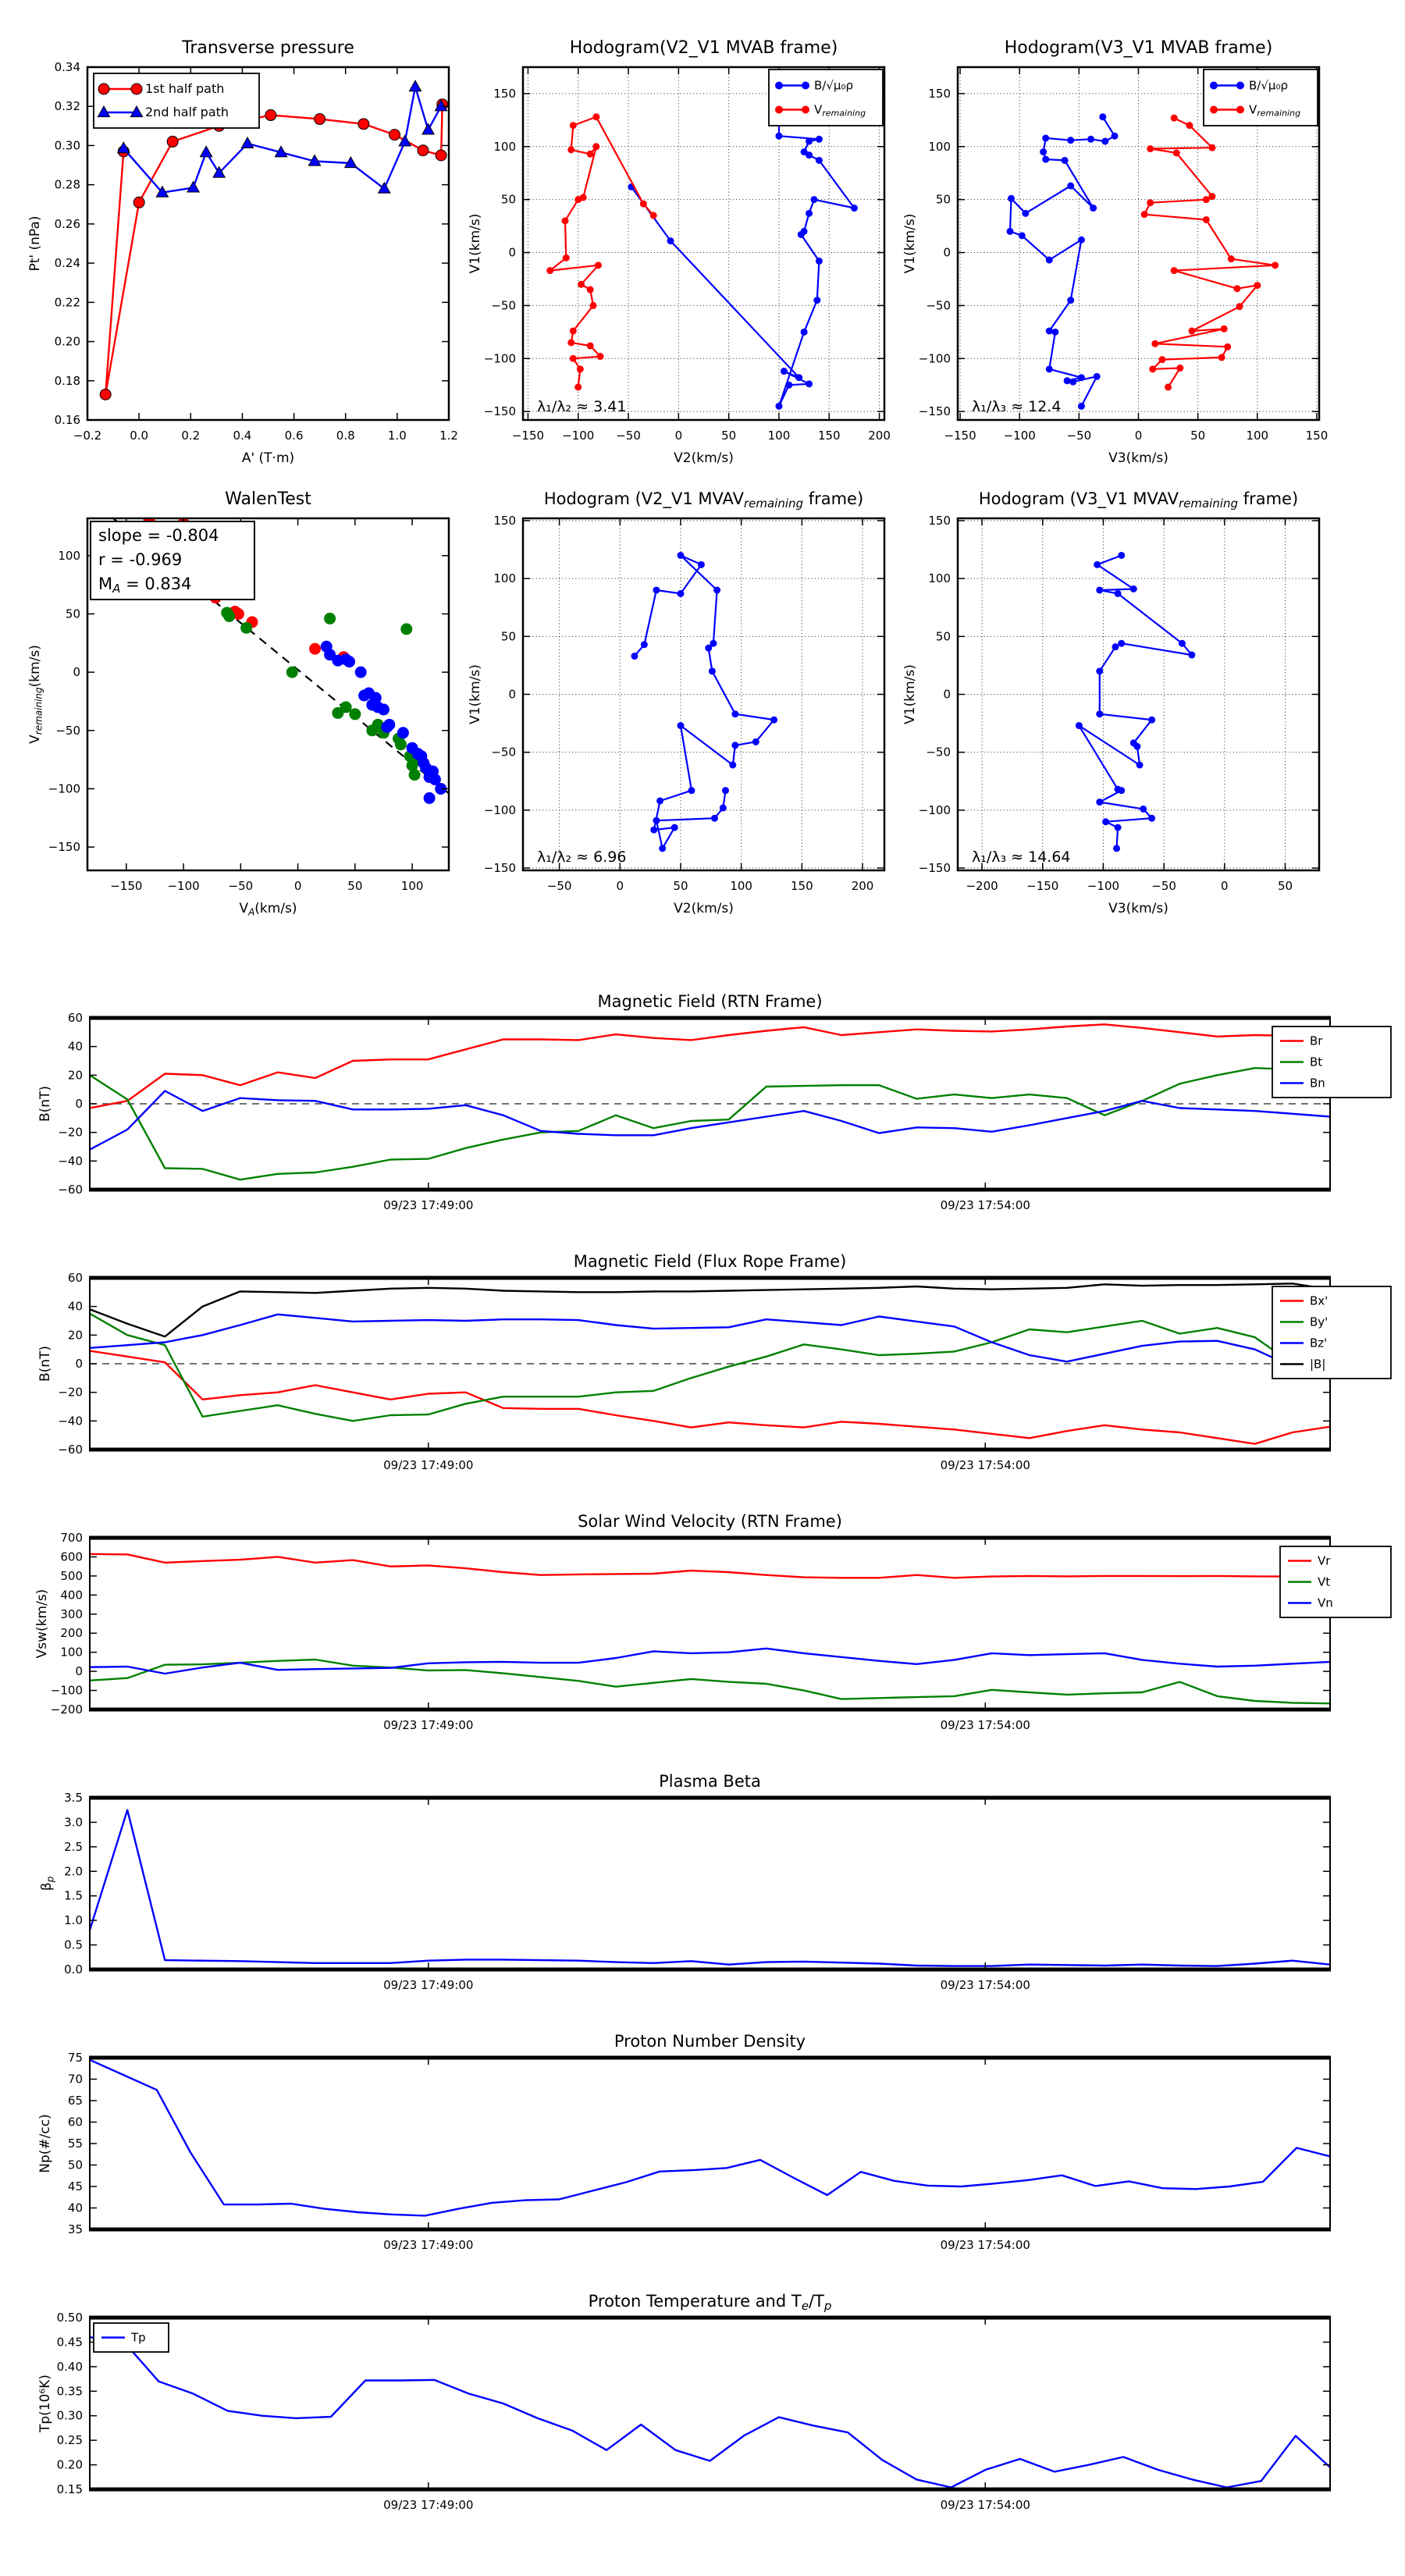 This screenshot has height=2576, width=1405. Describe the element at coordinates (935, 868) in the screenshot. I see `hodogram-v3v1-mvav-ytick-0: −150` at that location.